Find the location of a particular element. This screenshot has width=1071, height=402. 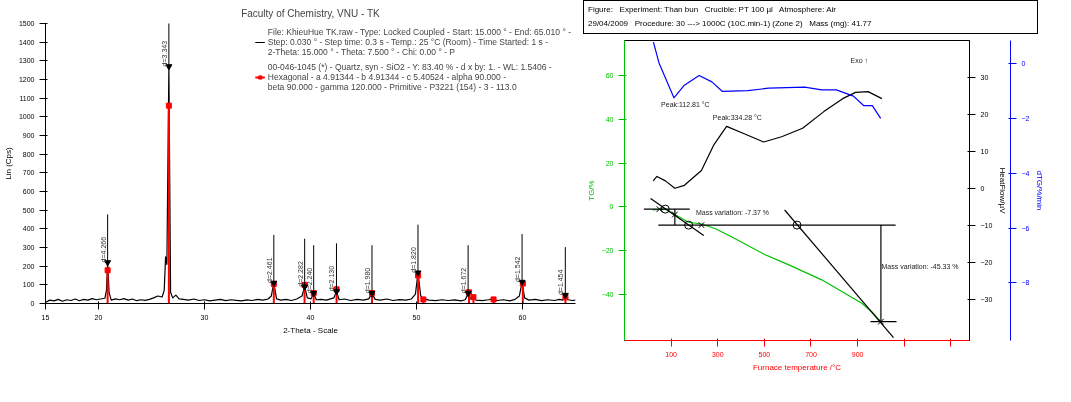

y-axis-title: TG/% is located at coordinates (591, 190).